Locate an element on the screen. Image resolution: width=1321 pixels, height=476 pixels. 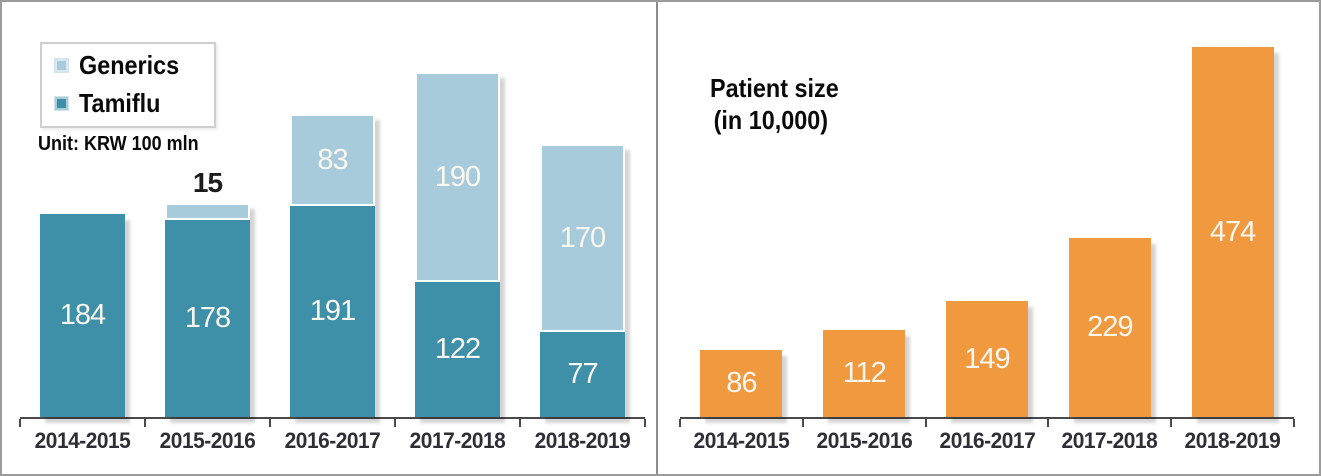
bar-value-label: 178 is located at coordinates (207, 318).